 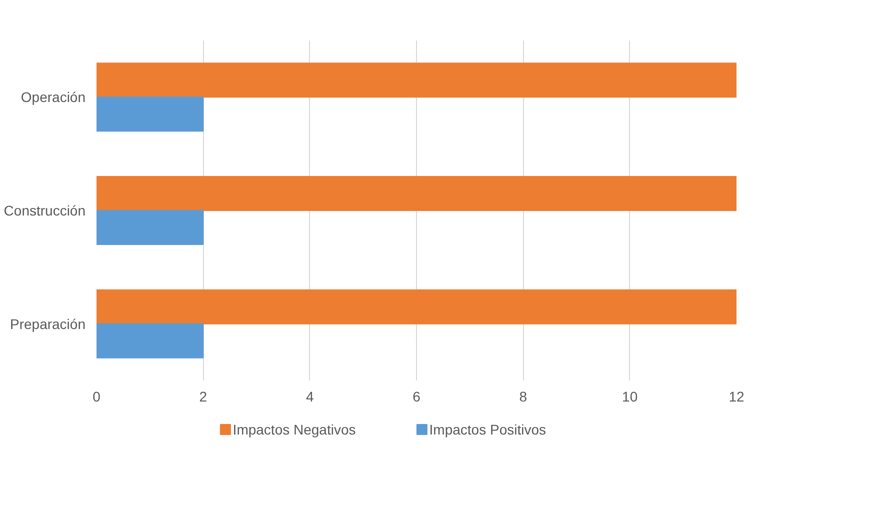 What do you see at coordinates (736, 396) in the screenshot?
I see `x-tick-label: 12` at bounding box center [736, 396].